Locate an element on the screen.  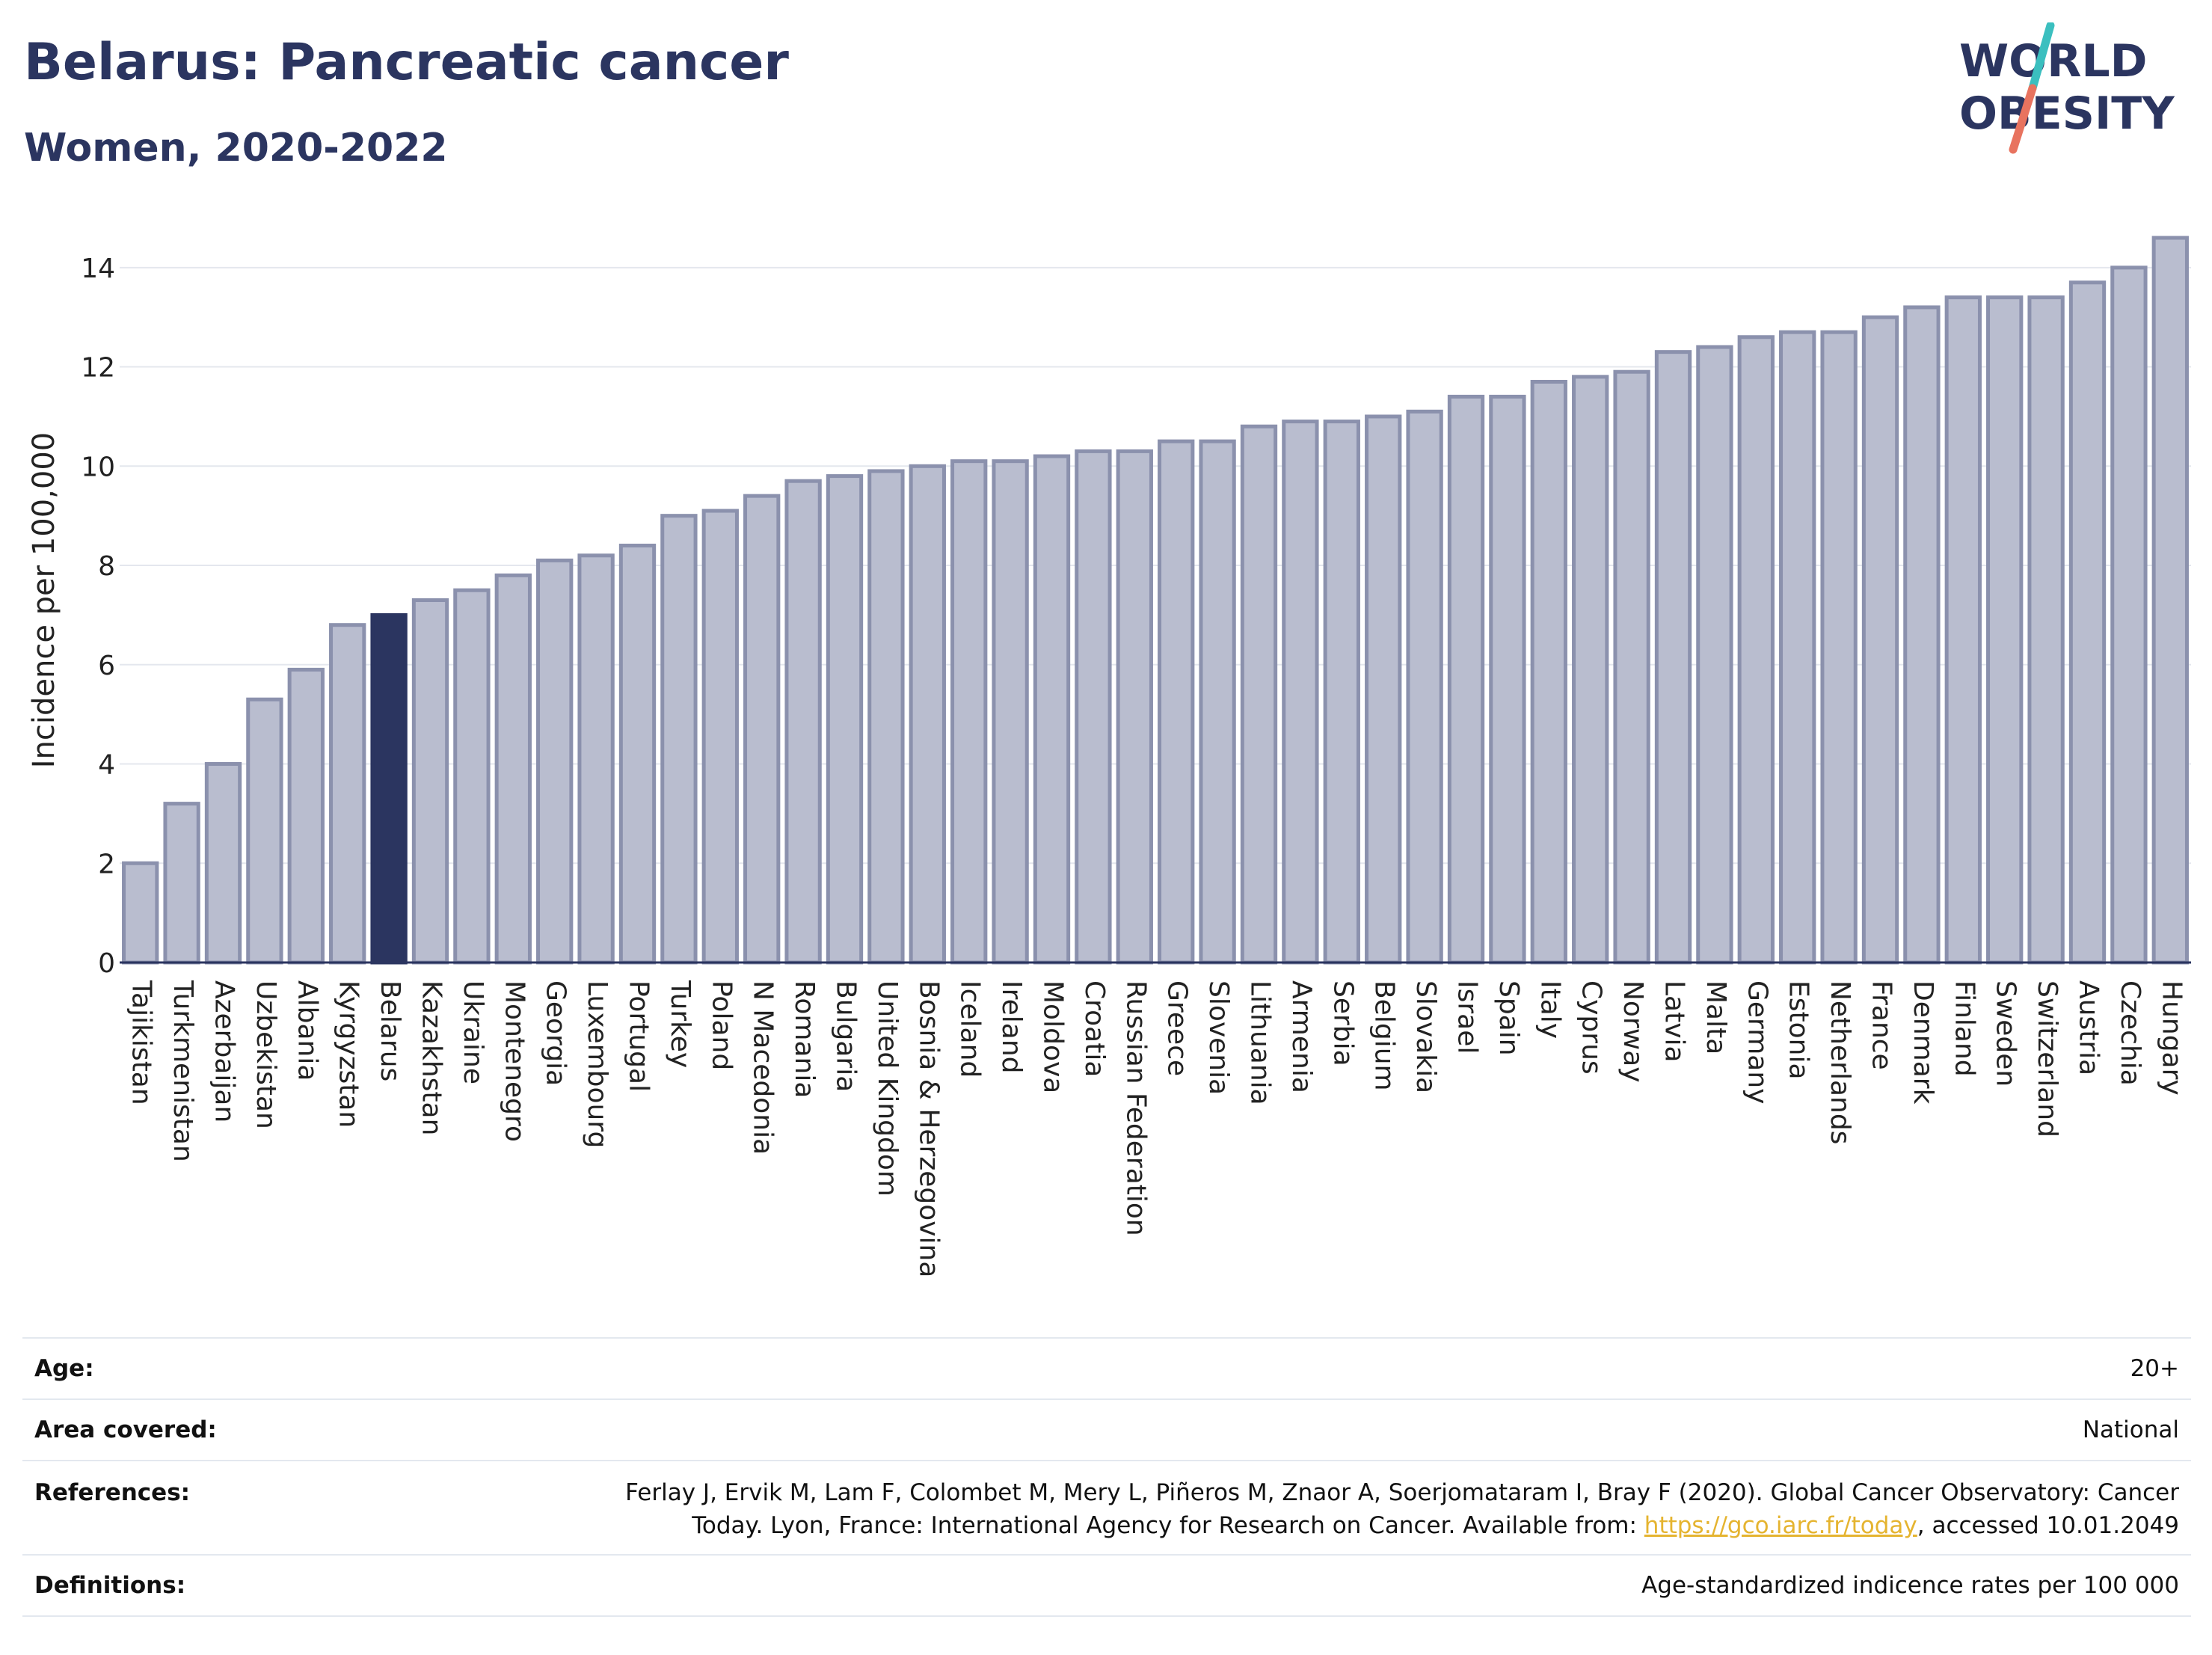
x-tick-label: France is located at coordinates (1882, 1025).